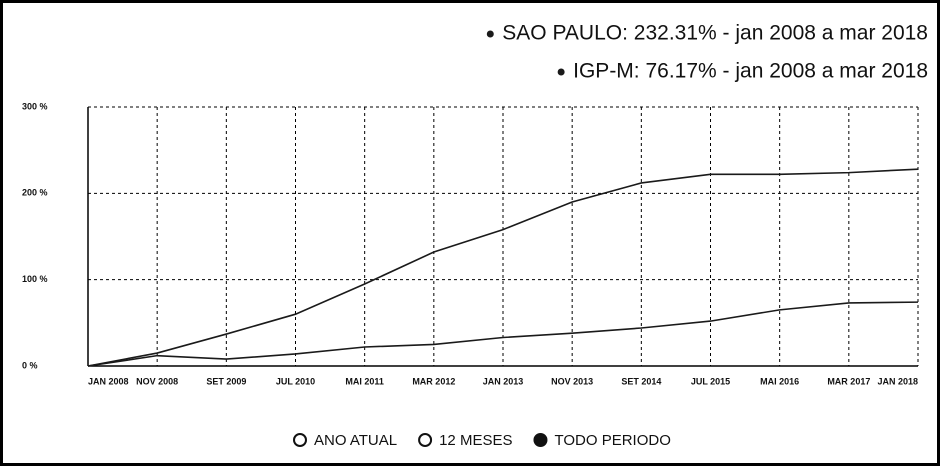 The image size is (940, 466). Describe the element at coordinates (295, 381) in the screenshot. I see `x-tick-label: JUL 2010` at that location.